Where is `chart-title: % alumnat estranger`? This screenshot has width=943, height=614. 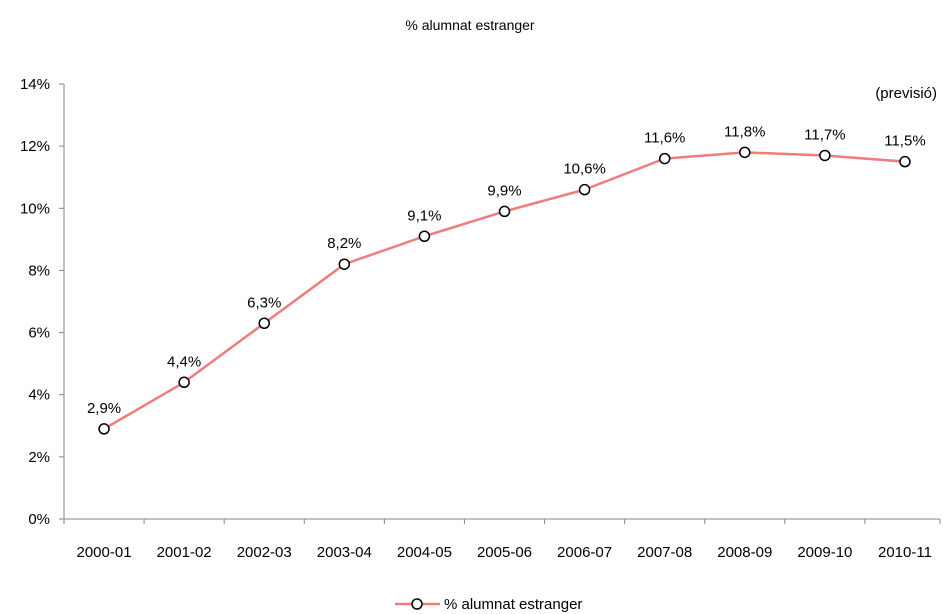 chart-title: % alumnat estranger is located at coordinates (470, 25).